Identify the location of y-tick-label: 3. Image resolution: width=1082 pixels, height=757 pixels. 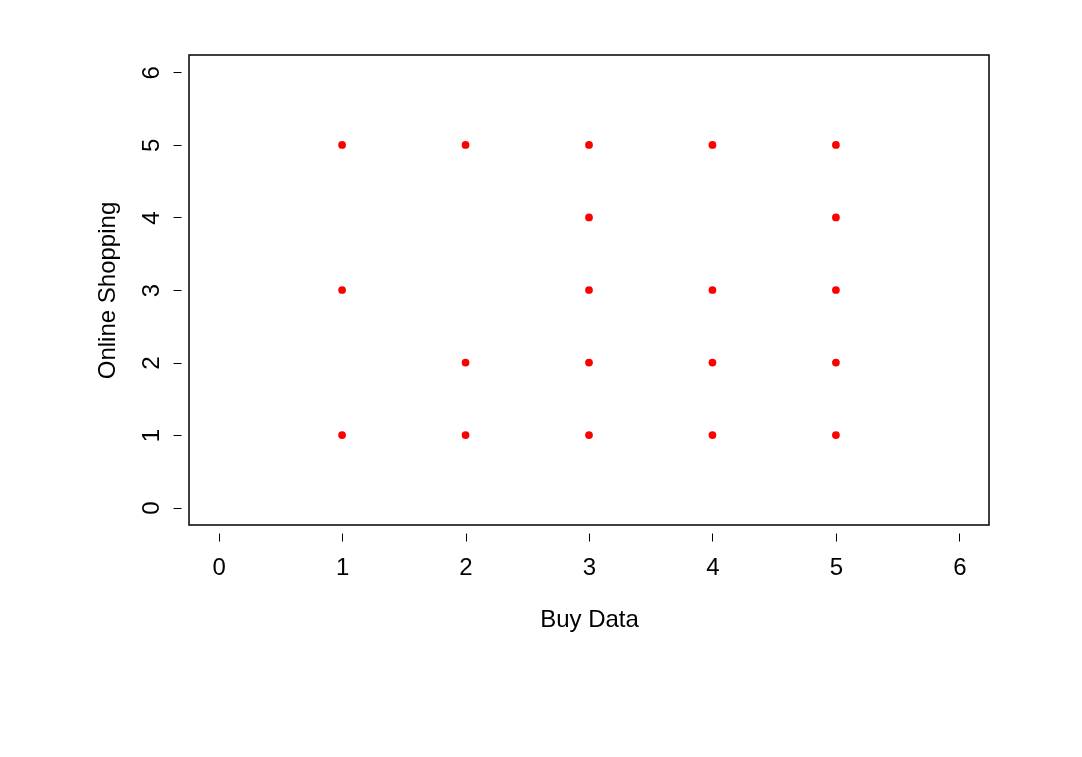
(150, 290).